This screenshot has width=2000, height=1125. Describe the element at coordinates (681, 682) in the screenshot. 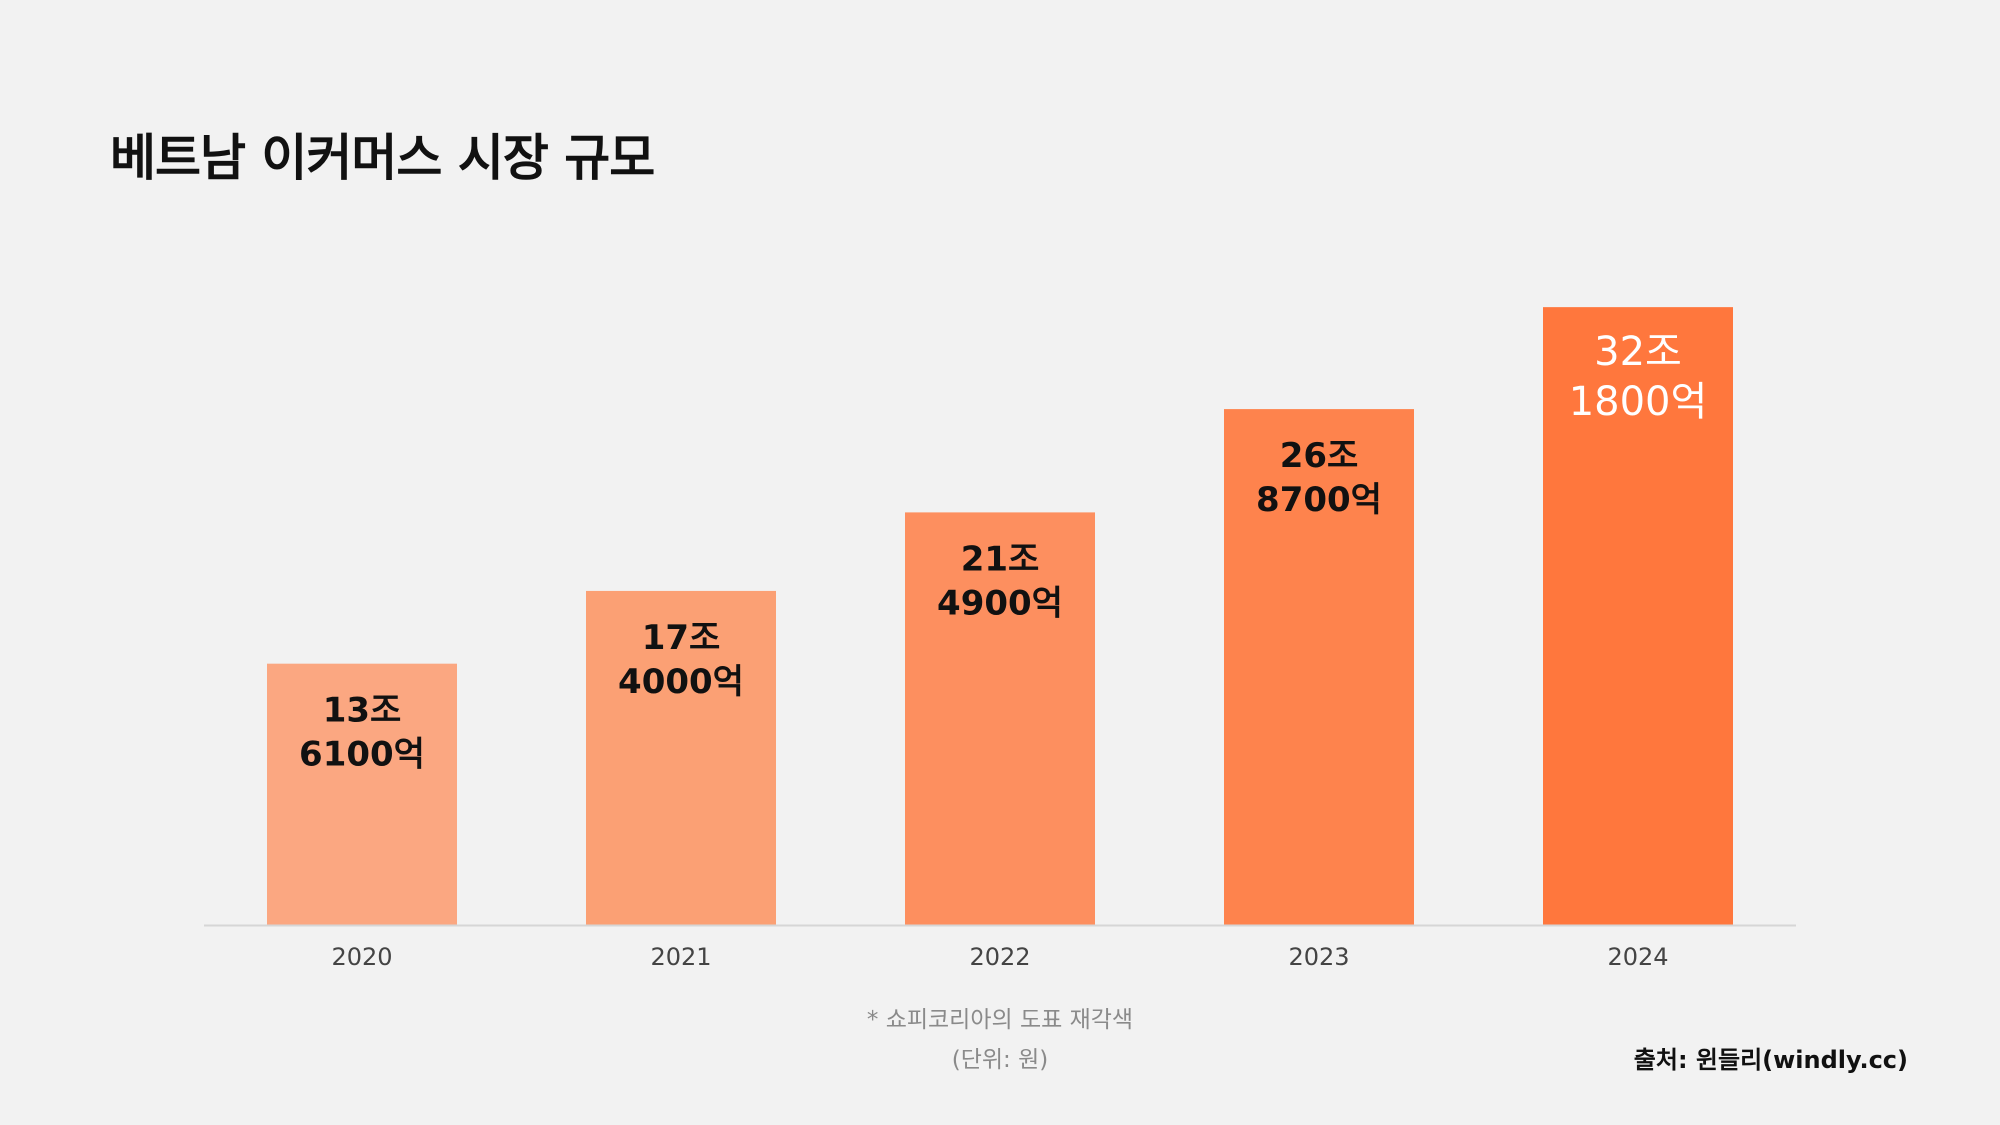

I see `bar-value-label: 4000억` at that location.